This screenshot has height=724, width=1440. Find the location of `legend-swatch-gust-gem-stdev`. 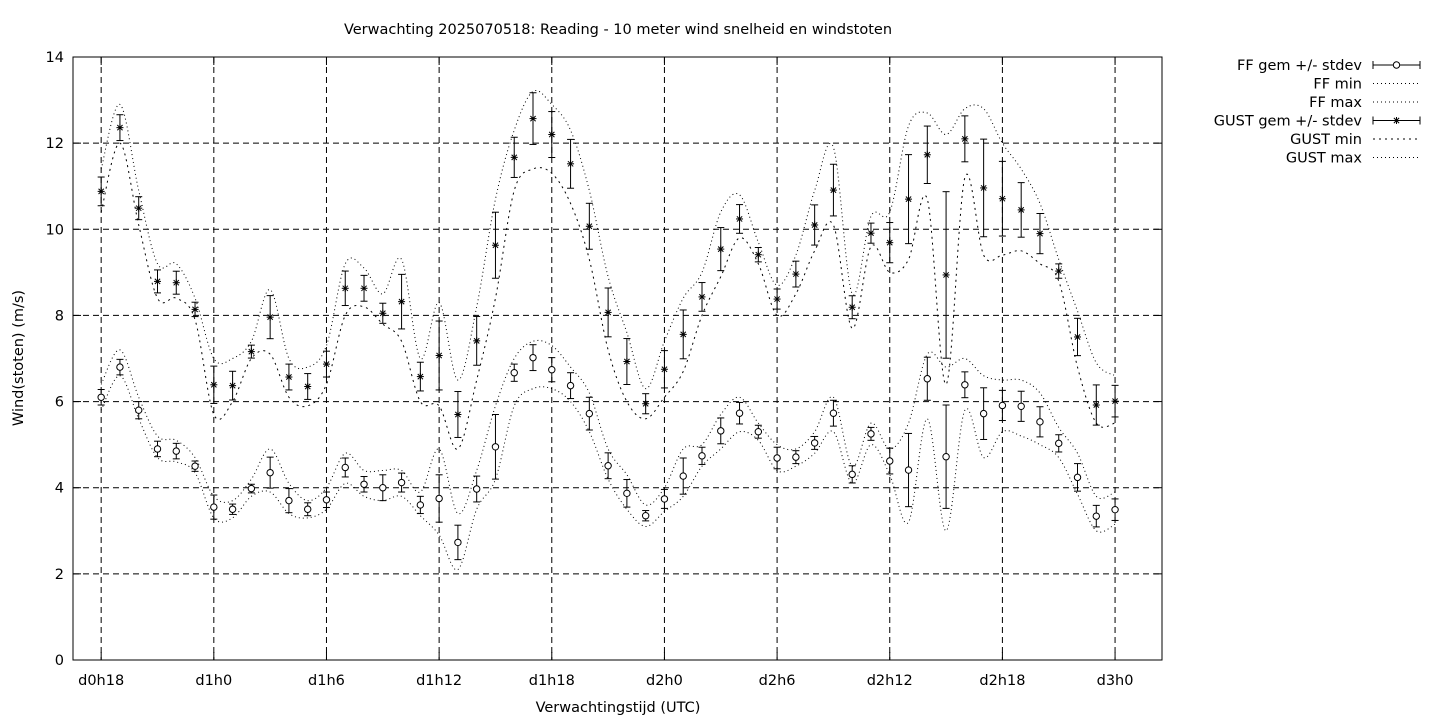

legend-swatch-gust-gem-stdev is located at coordinates (1396, 120).